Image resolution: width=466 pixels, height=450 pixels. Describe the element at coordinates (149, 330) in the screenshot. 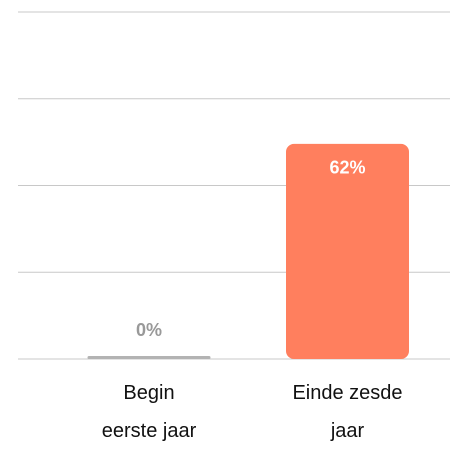

I see `value-label: 0%` at that location.